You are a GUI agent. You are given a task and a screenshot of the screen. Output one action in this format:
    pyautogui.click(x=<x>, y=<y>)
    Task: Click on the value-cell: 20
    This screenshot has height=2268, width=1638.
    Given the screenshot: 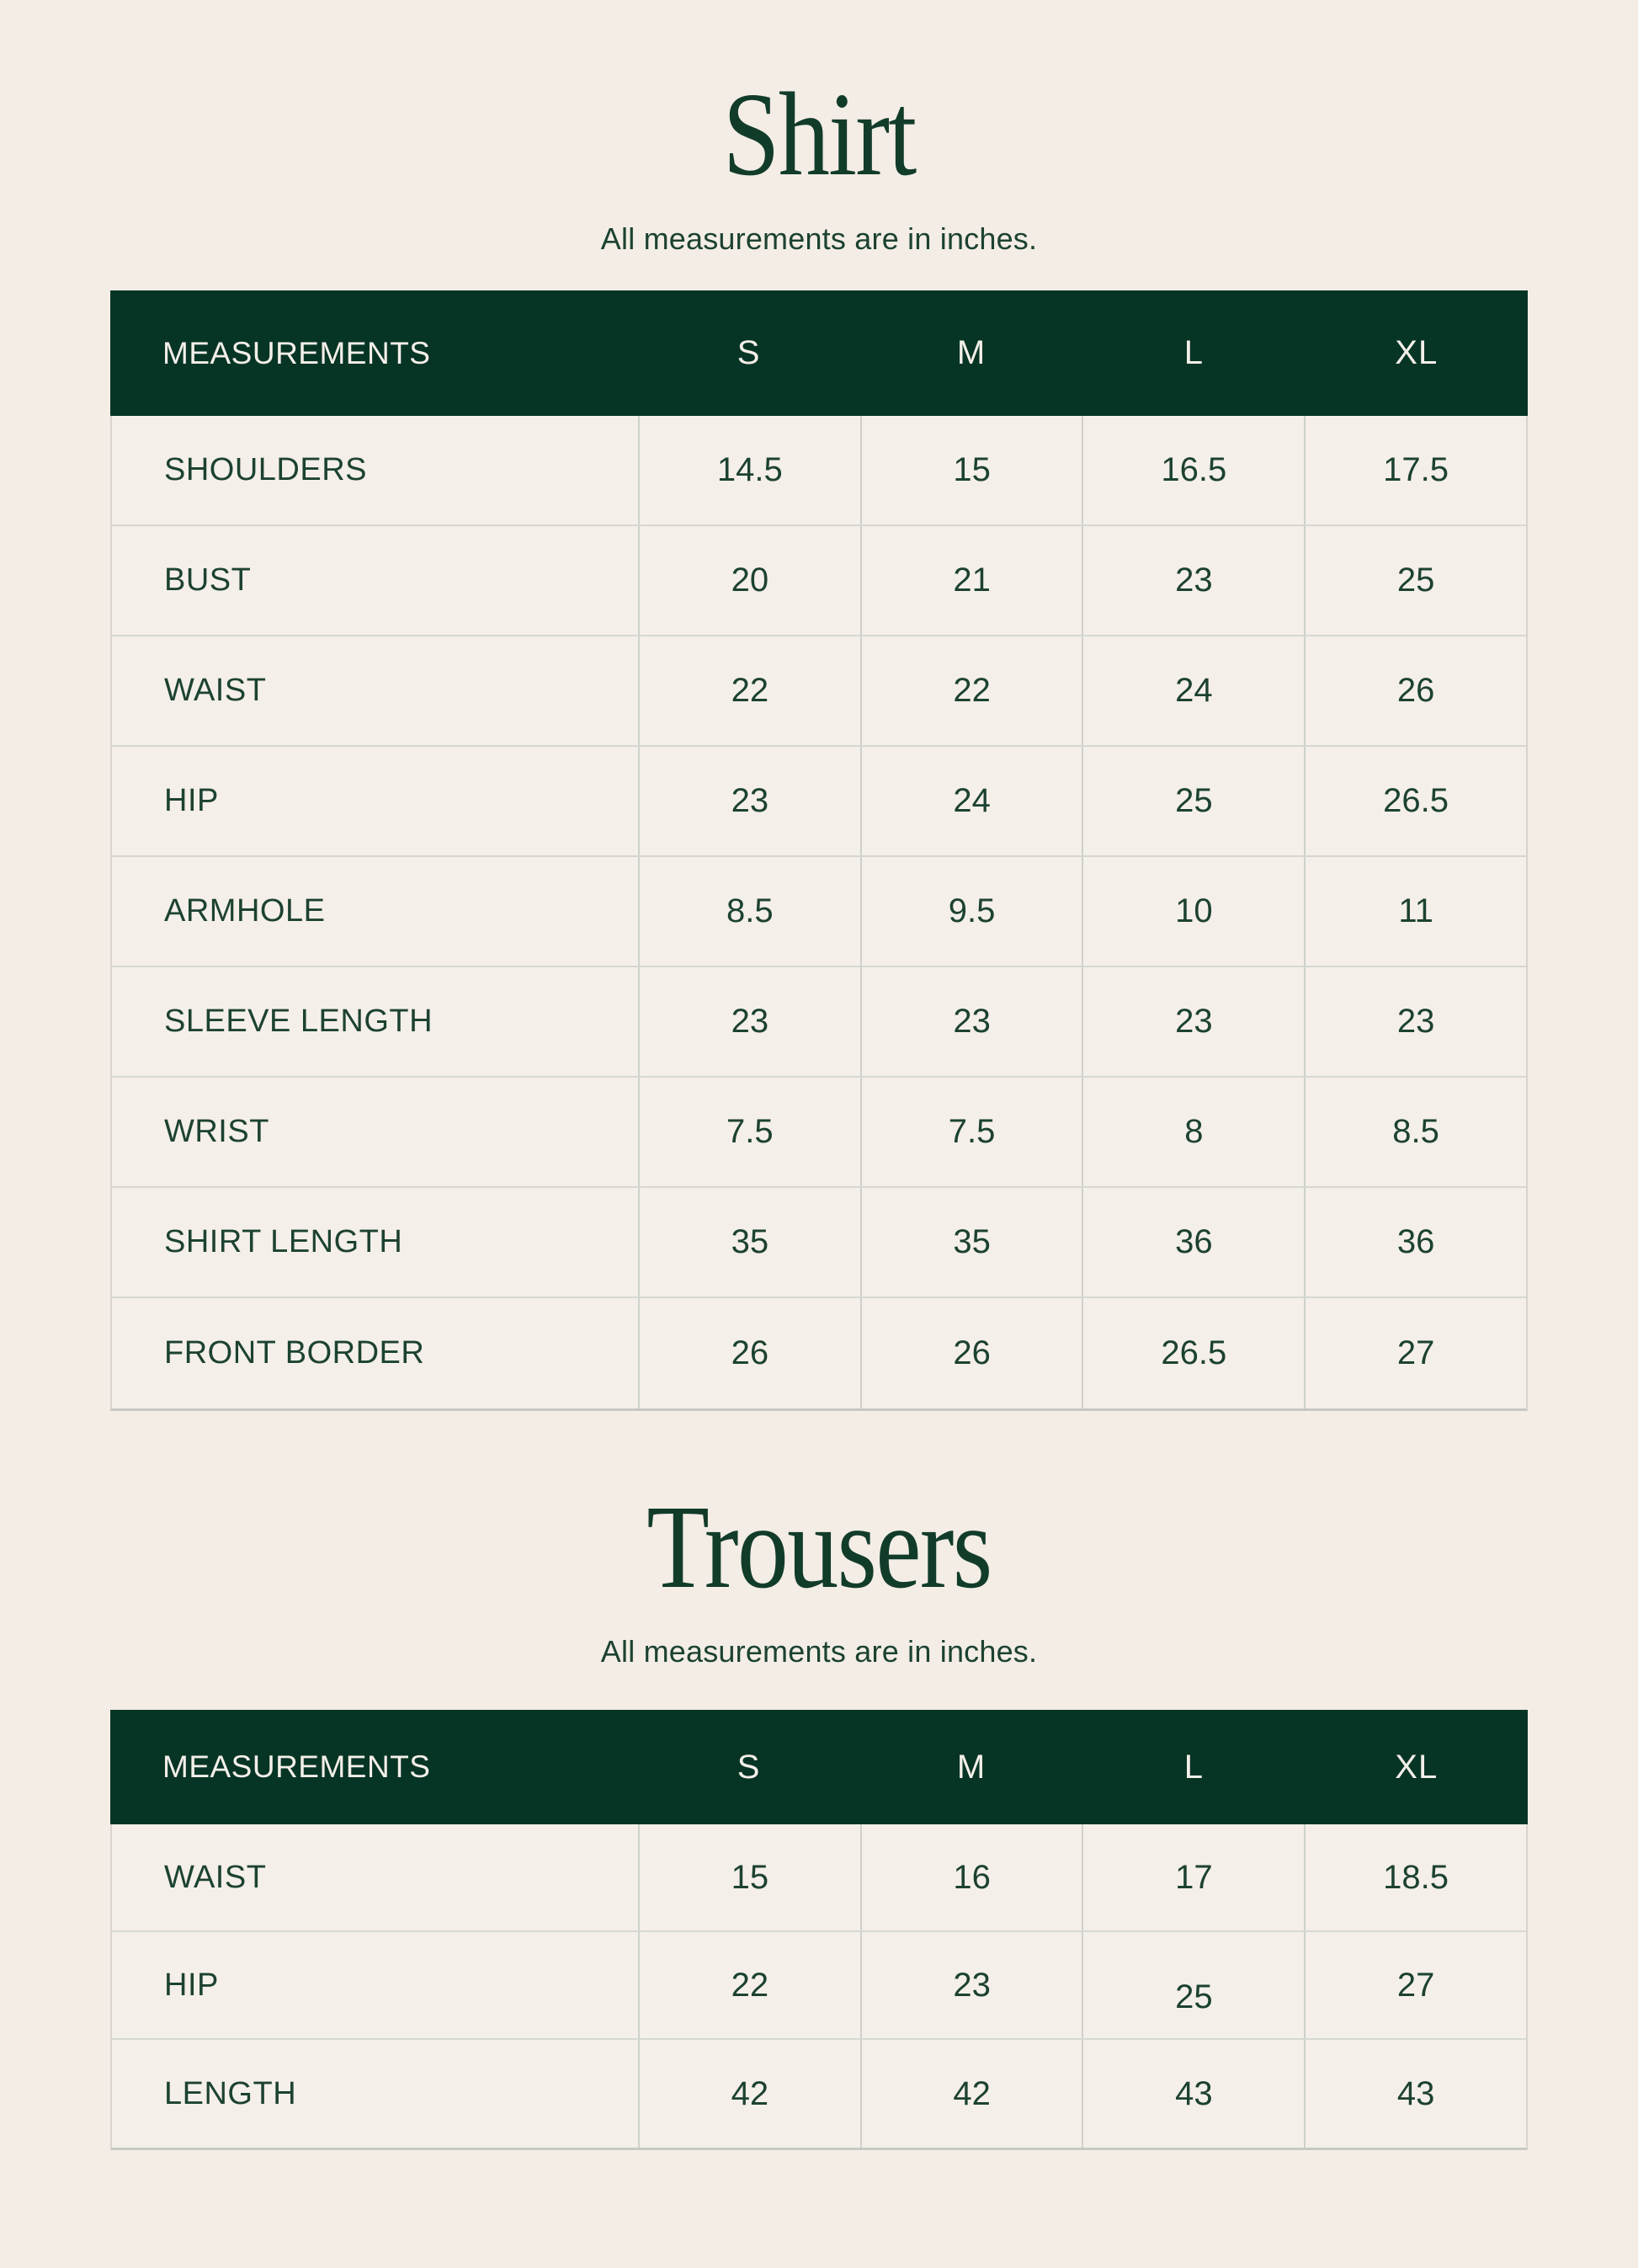 What is the action you would take?
    pyautogui.click(x=748, y=581)
    